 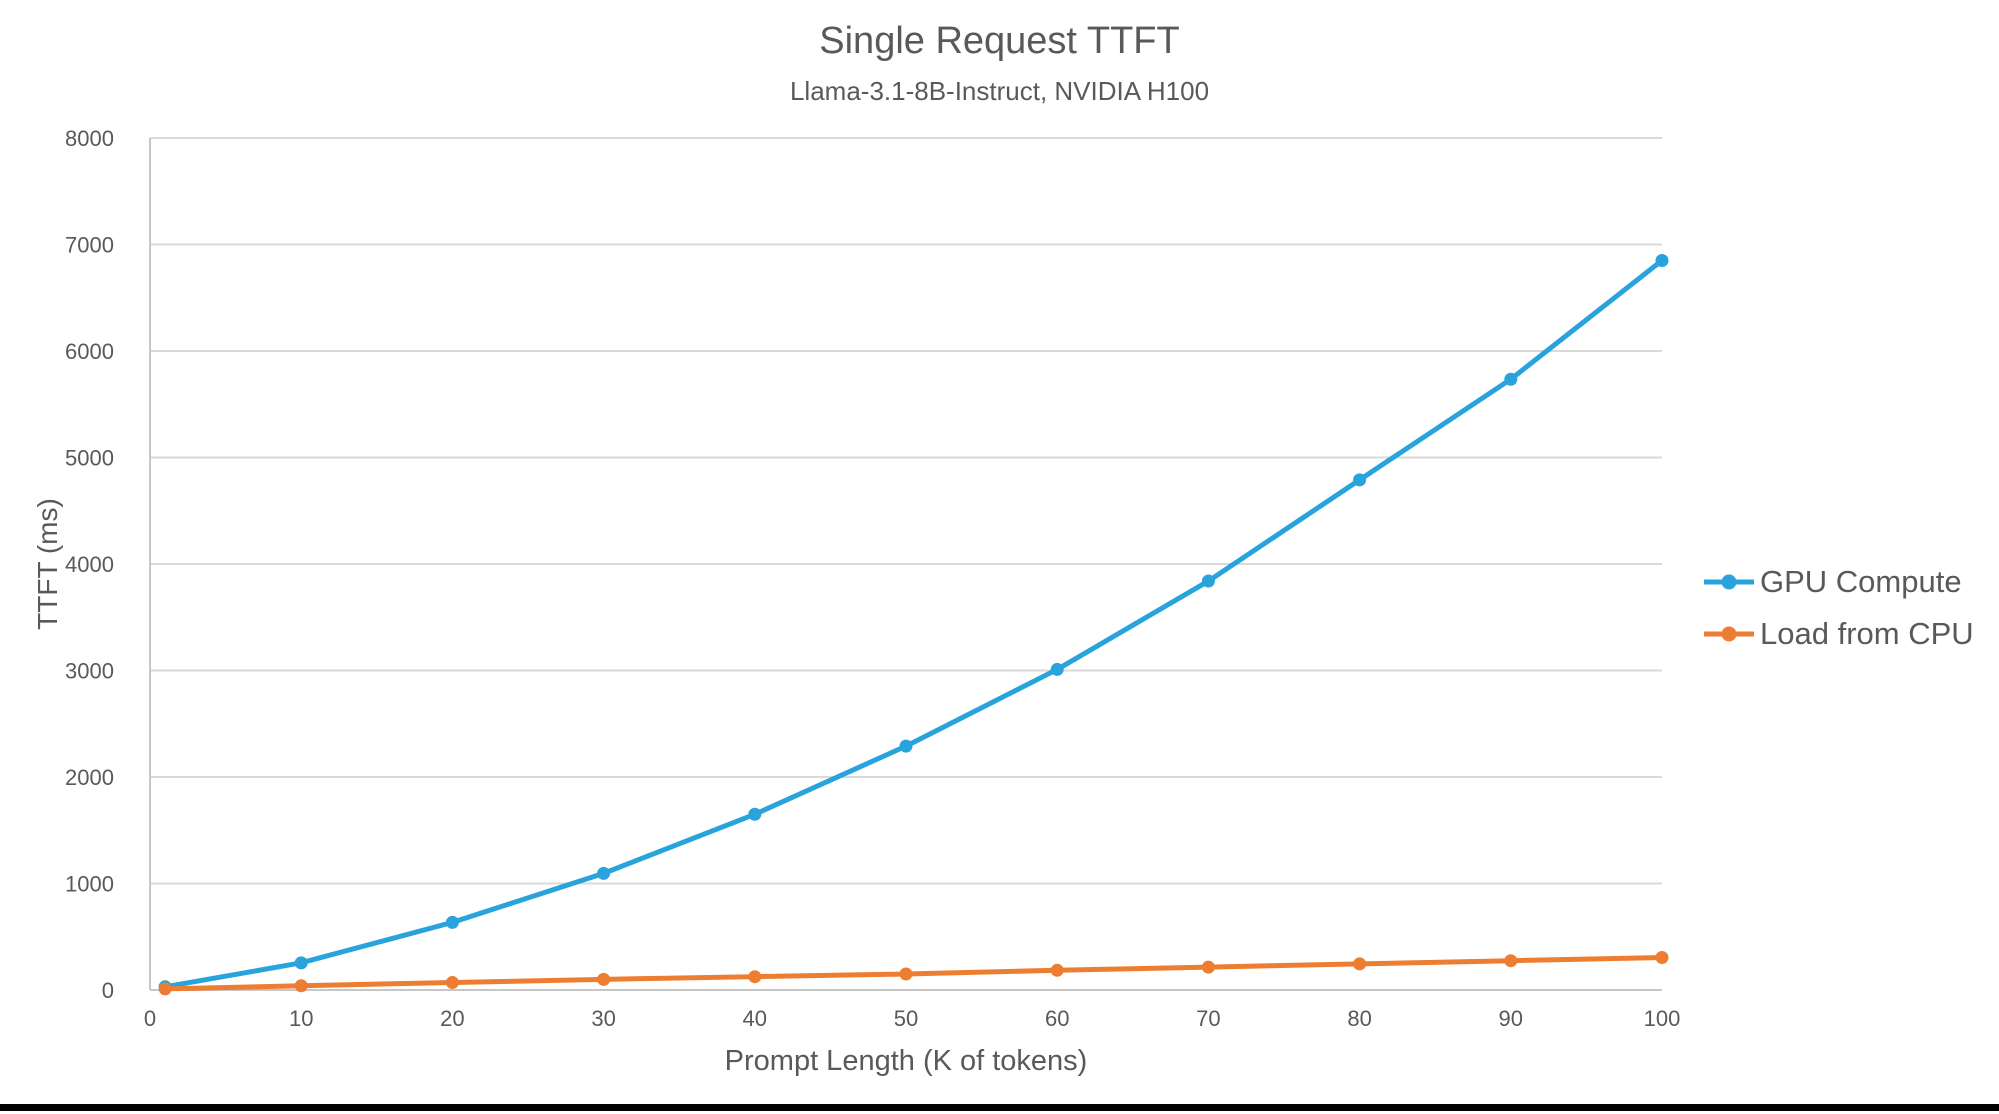 What do you see at coordinates (1838, 608) in the screenshot?
I see `legend: GPU Compute Load from CPU` at bounding box center [1838, 608].